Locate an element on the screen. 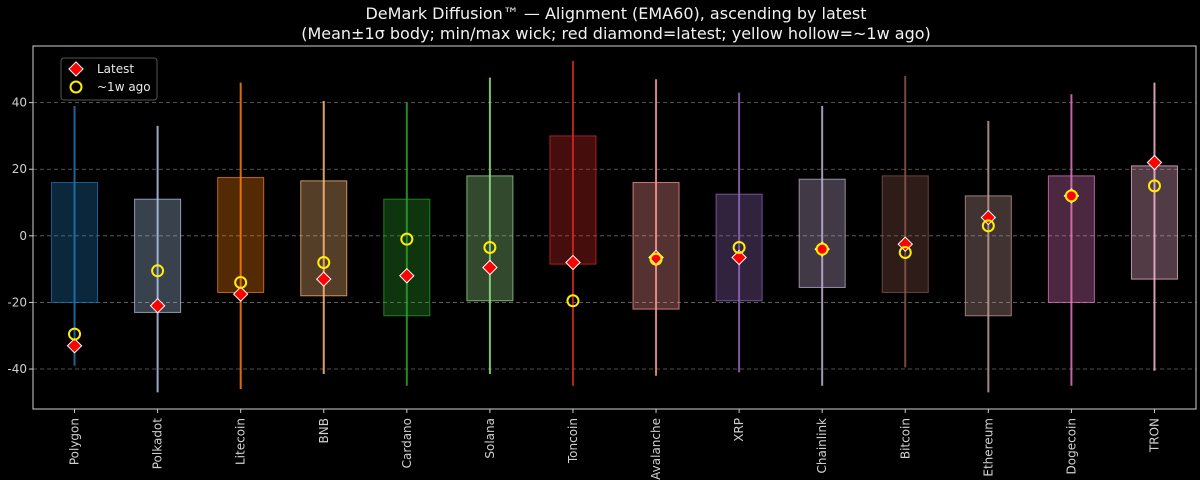 This screenshot has height=480, width=1200. week-ago-marker-dogecoin is located at coordinates (1071, 196).